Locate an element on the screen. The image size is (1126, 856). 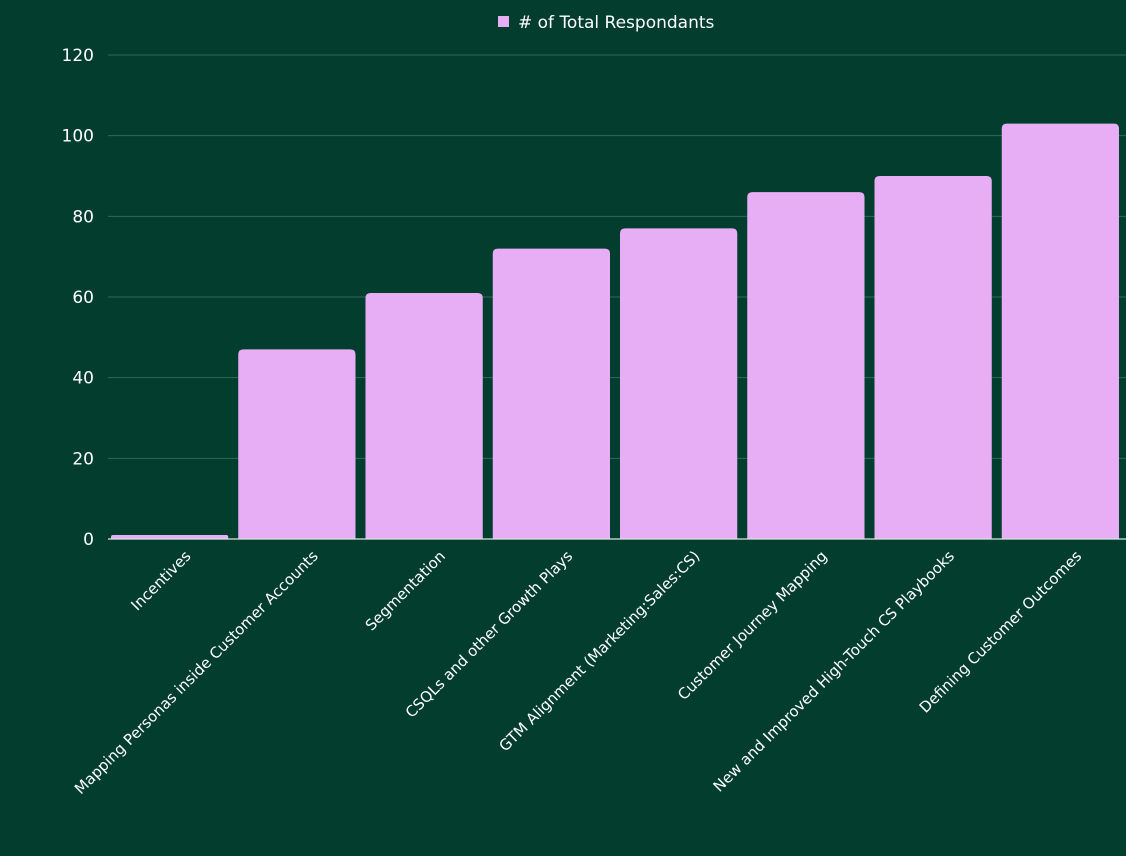
y-tick-label: 0 is located at coordinates (88, 540).